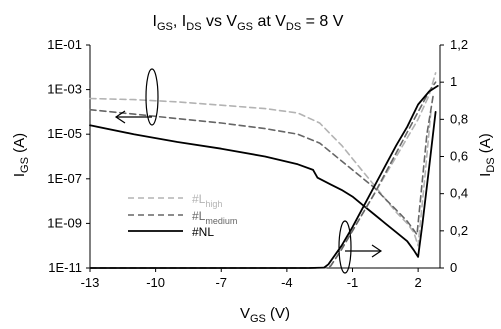 The image size is (501, 329). Describe the element at coordinates (287, 282) in the screenshot. I see `x-tick-label: -4` at that location.